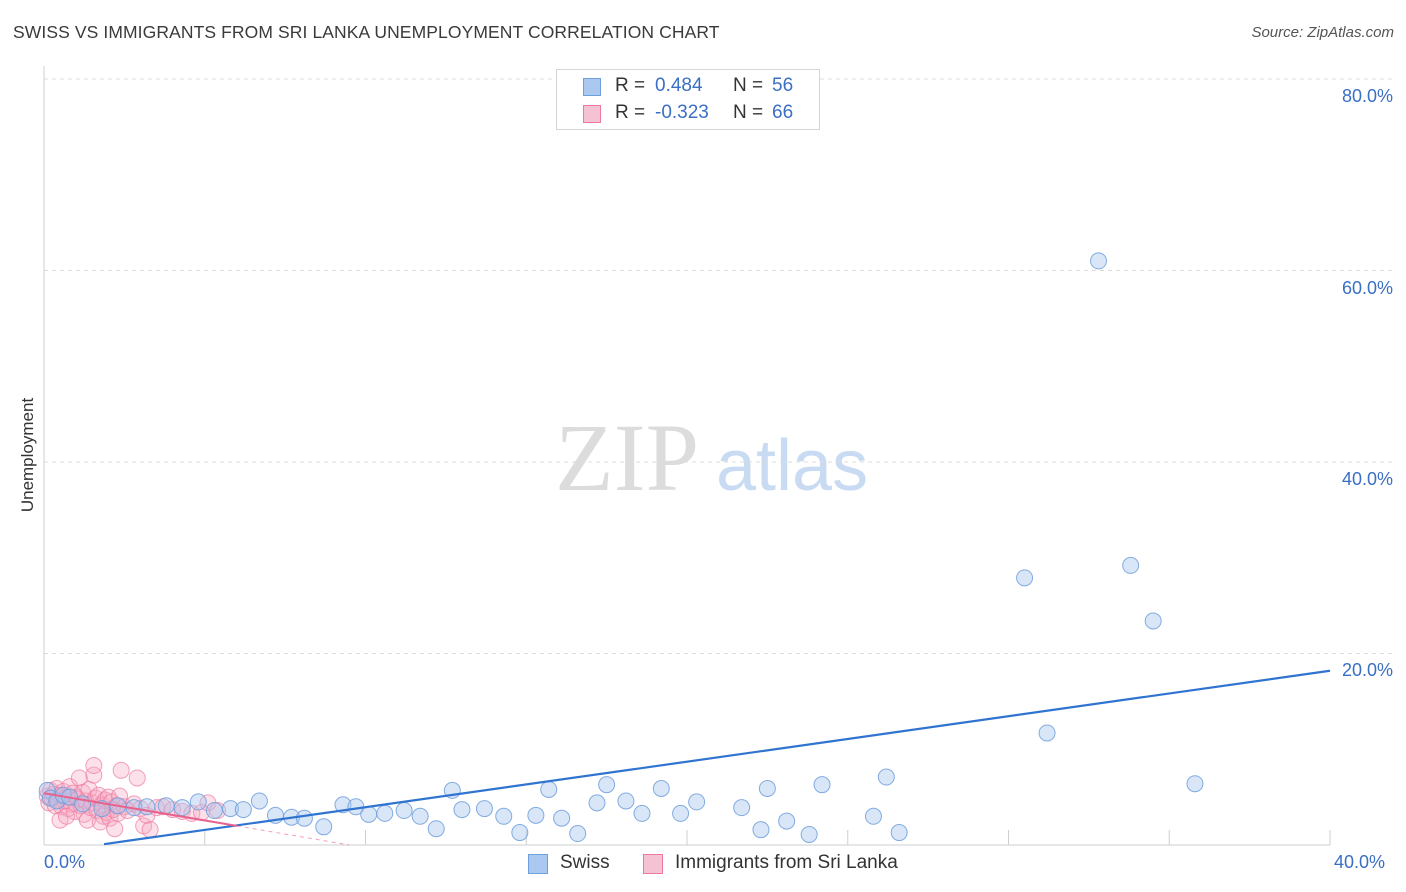 Image resolution: width=1406 pixels, height=892 pixels. I want to click on y-tick-label-20: 20.0%, so click(1367, 670).